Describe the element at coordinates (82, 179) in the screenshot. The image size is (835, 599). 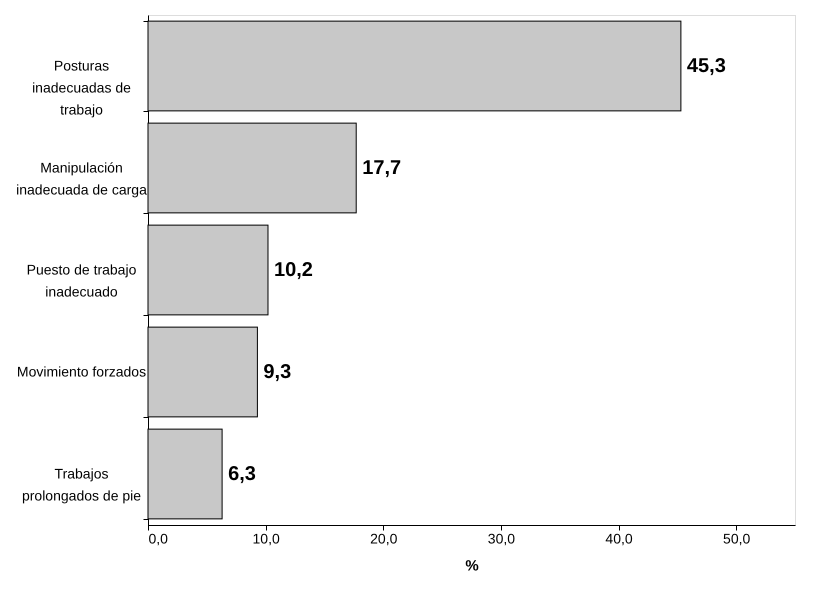
I see `y-tick-label: Manipulación inadecuada de carga` at that location.